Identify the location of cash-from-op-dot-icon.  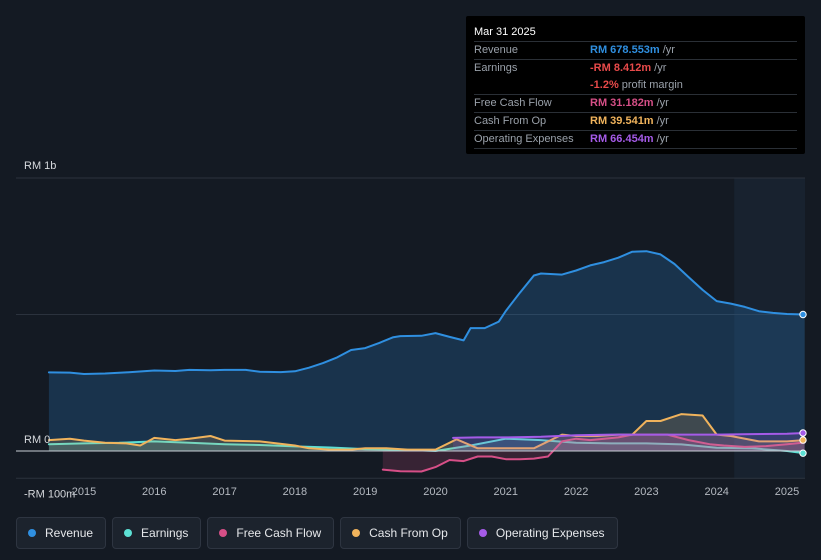
(356, 533).